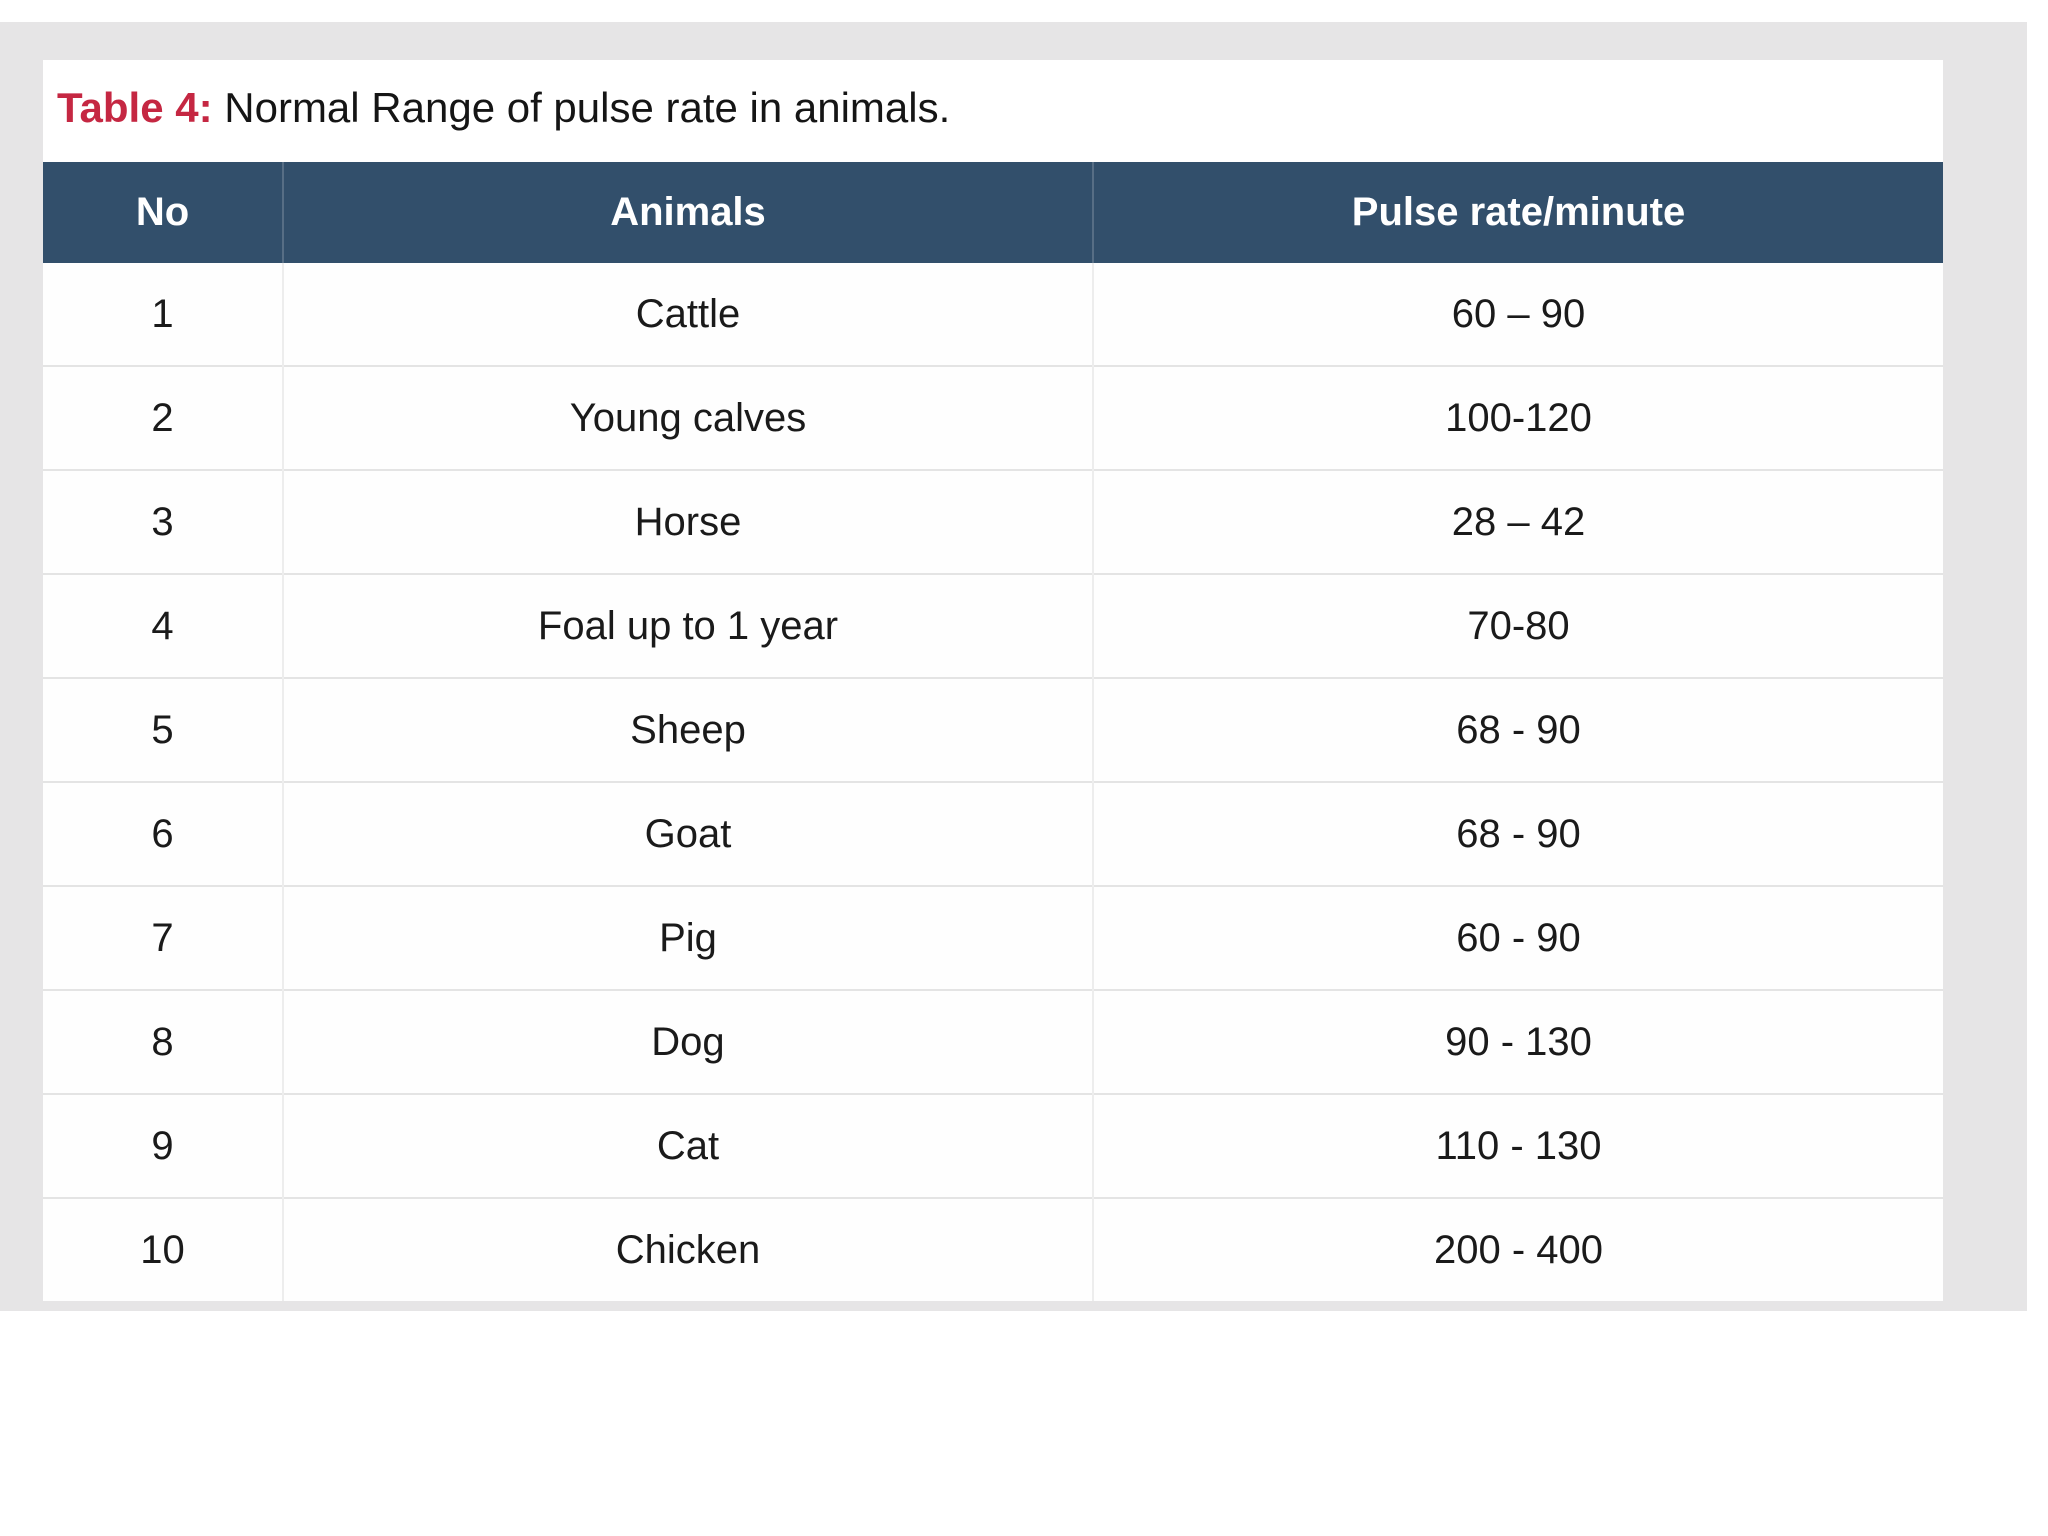  What do you see at coordinates (163, 626) in the screenshot?
I see `row-number-cell: 4` at bounding box center [163, 626].